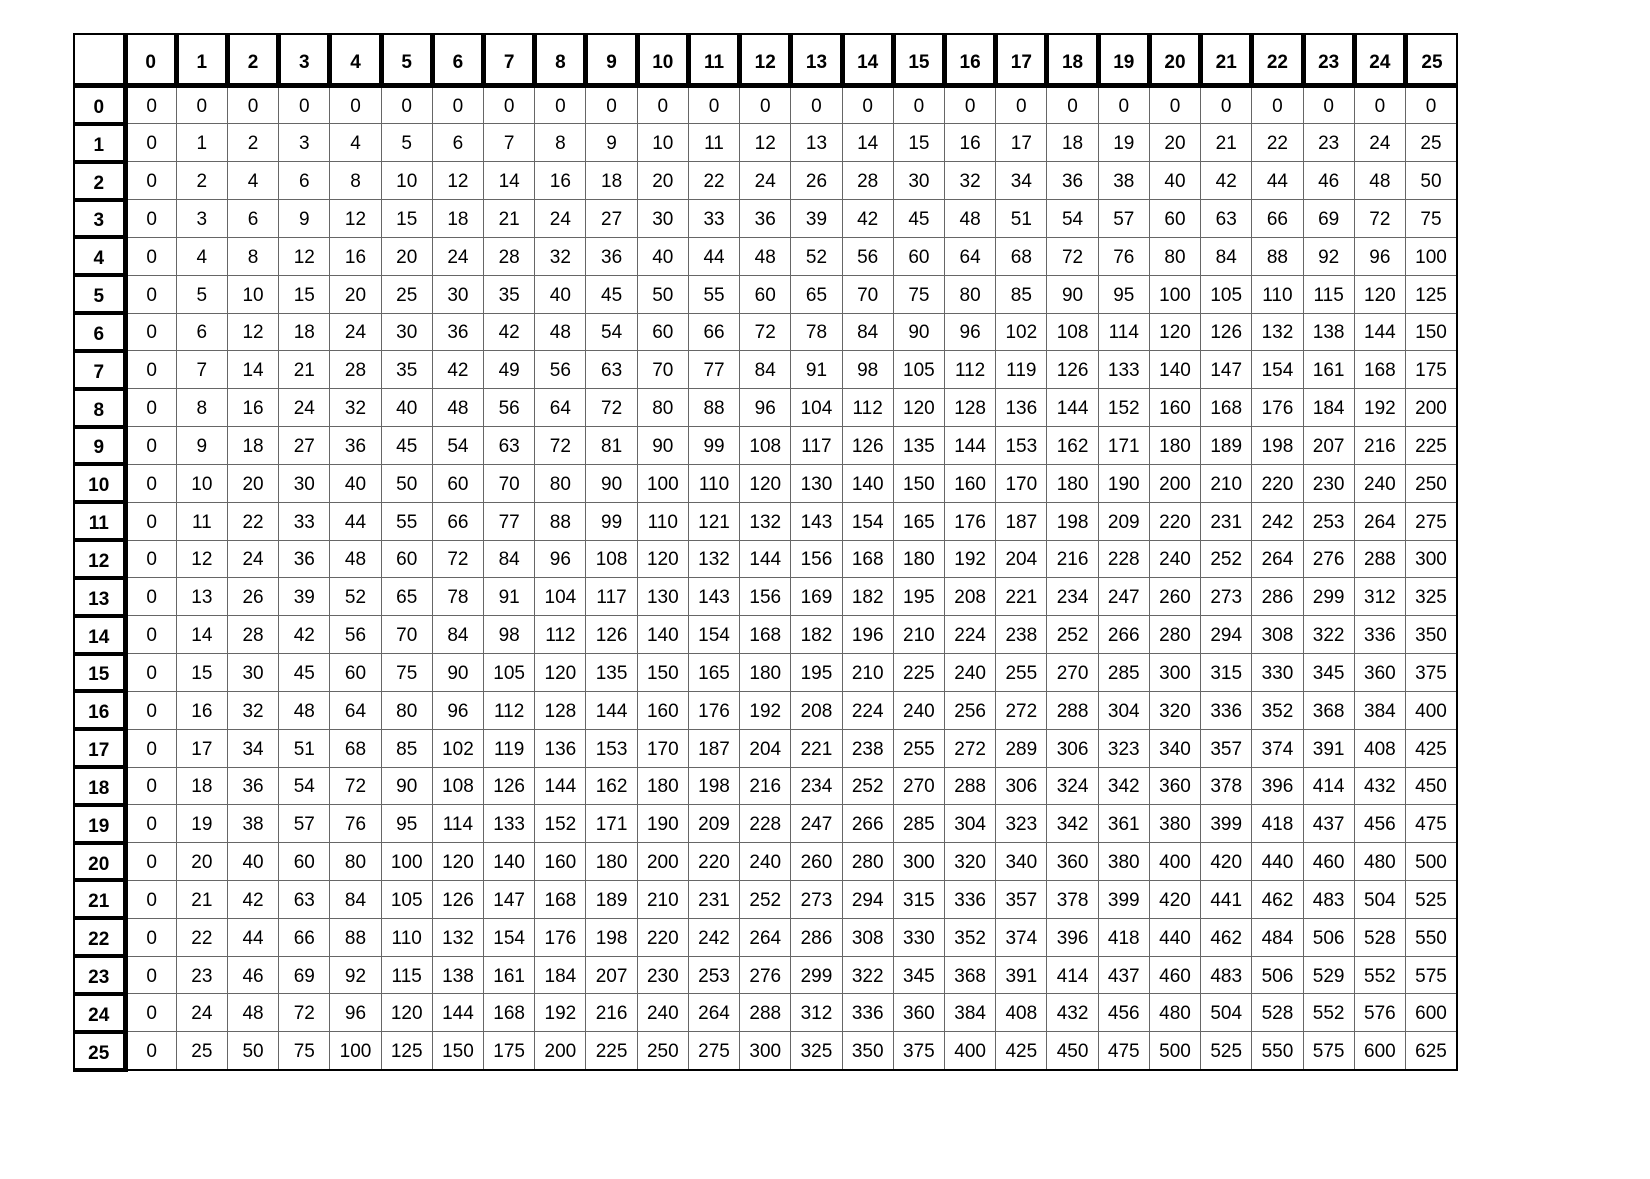 This screenshot has width=1650, height=1179. What do you see at coordinates (253, 483) in the screenshot?
I see `table-cell: 20` at bounding box center [253, 483].